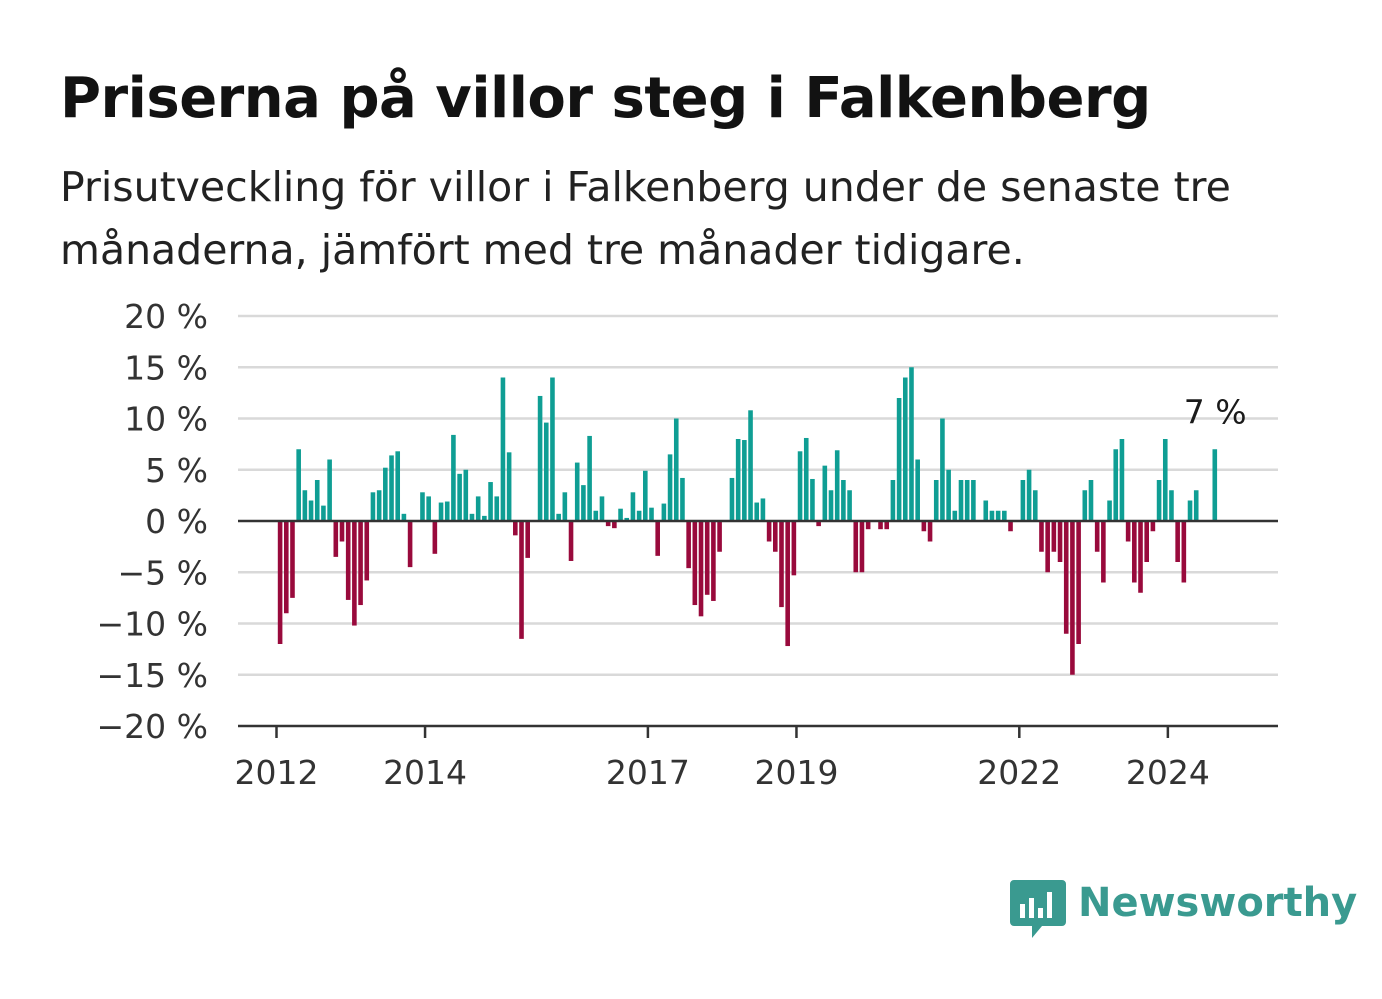  Describe the element at coordinates (153, 521) in the screenshot. I see `y-axis-ticks: 20 % 15 % 10 % 5 % 0 % −5 % −10 % −15 % −20 %` at that location.